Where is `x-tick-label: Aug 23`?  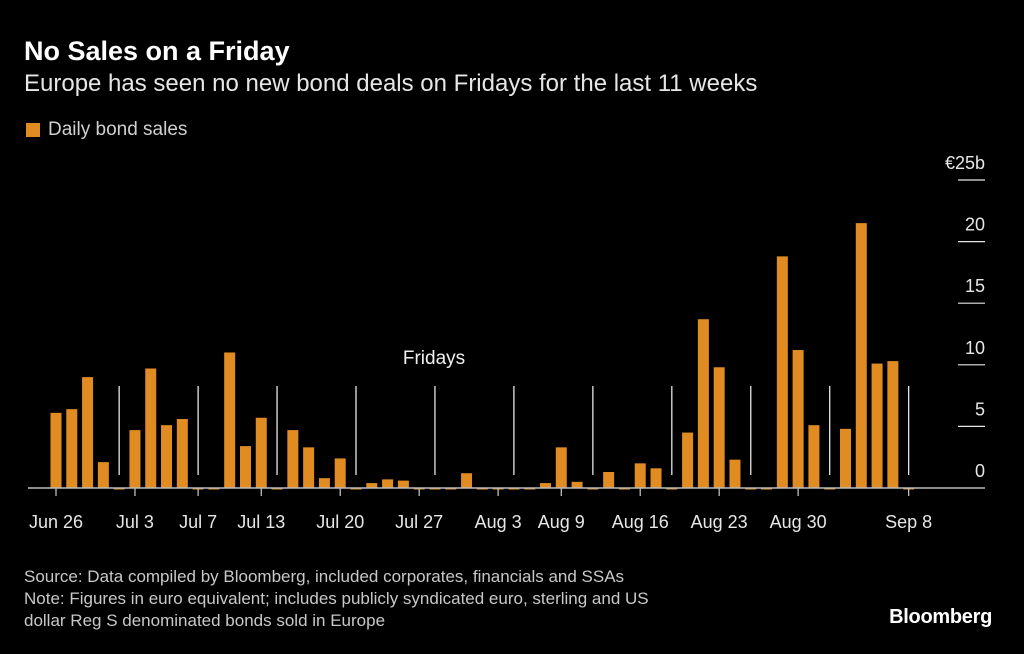 x-tick-label: Aug 23 is located at coordinates (719, 522).